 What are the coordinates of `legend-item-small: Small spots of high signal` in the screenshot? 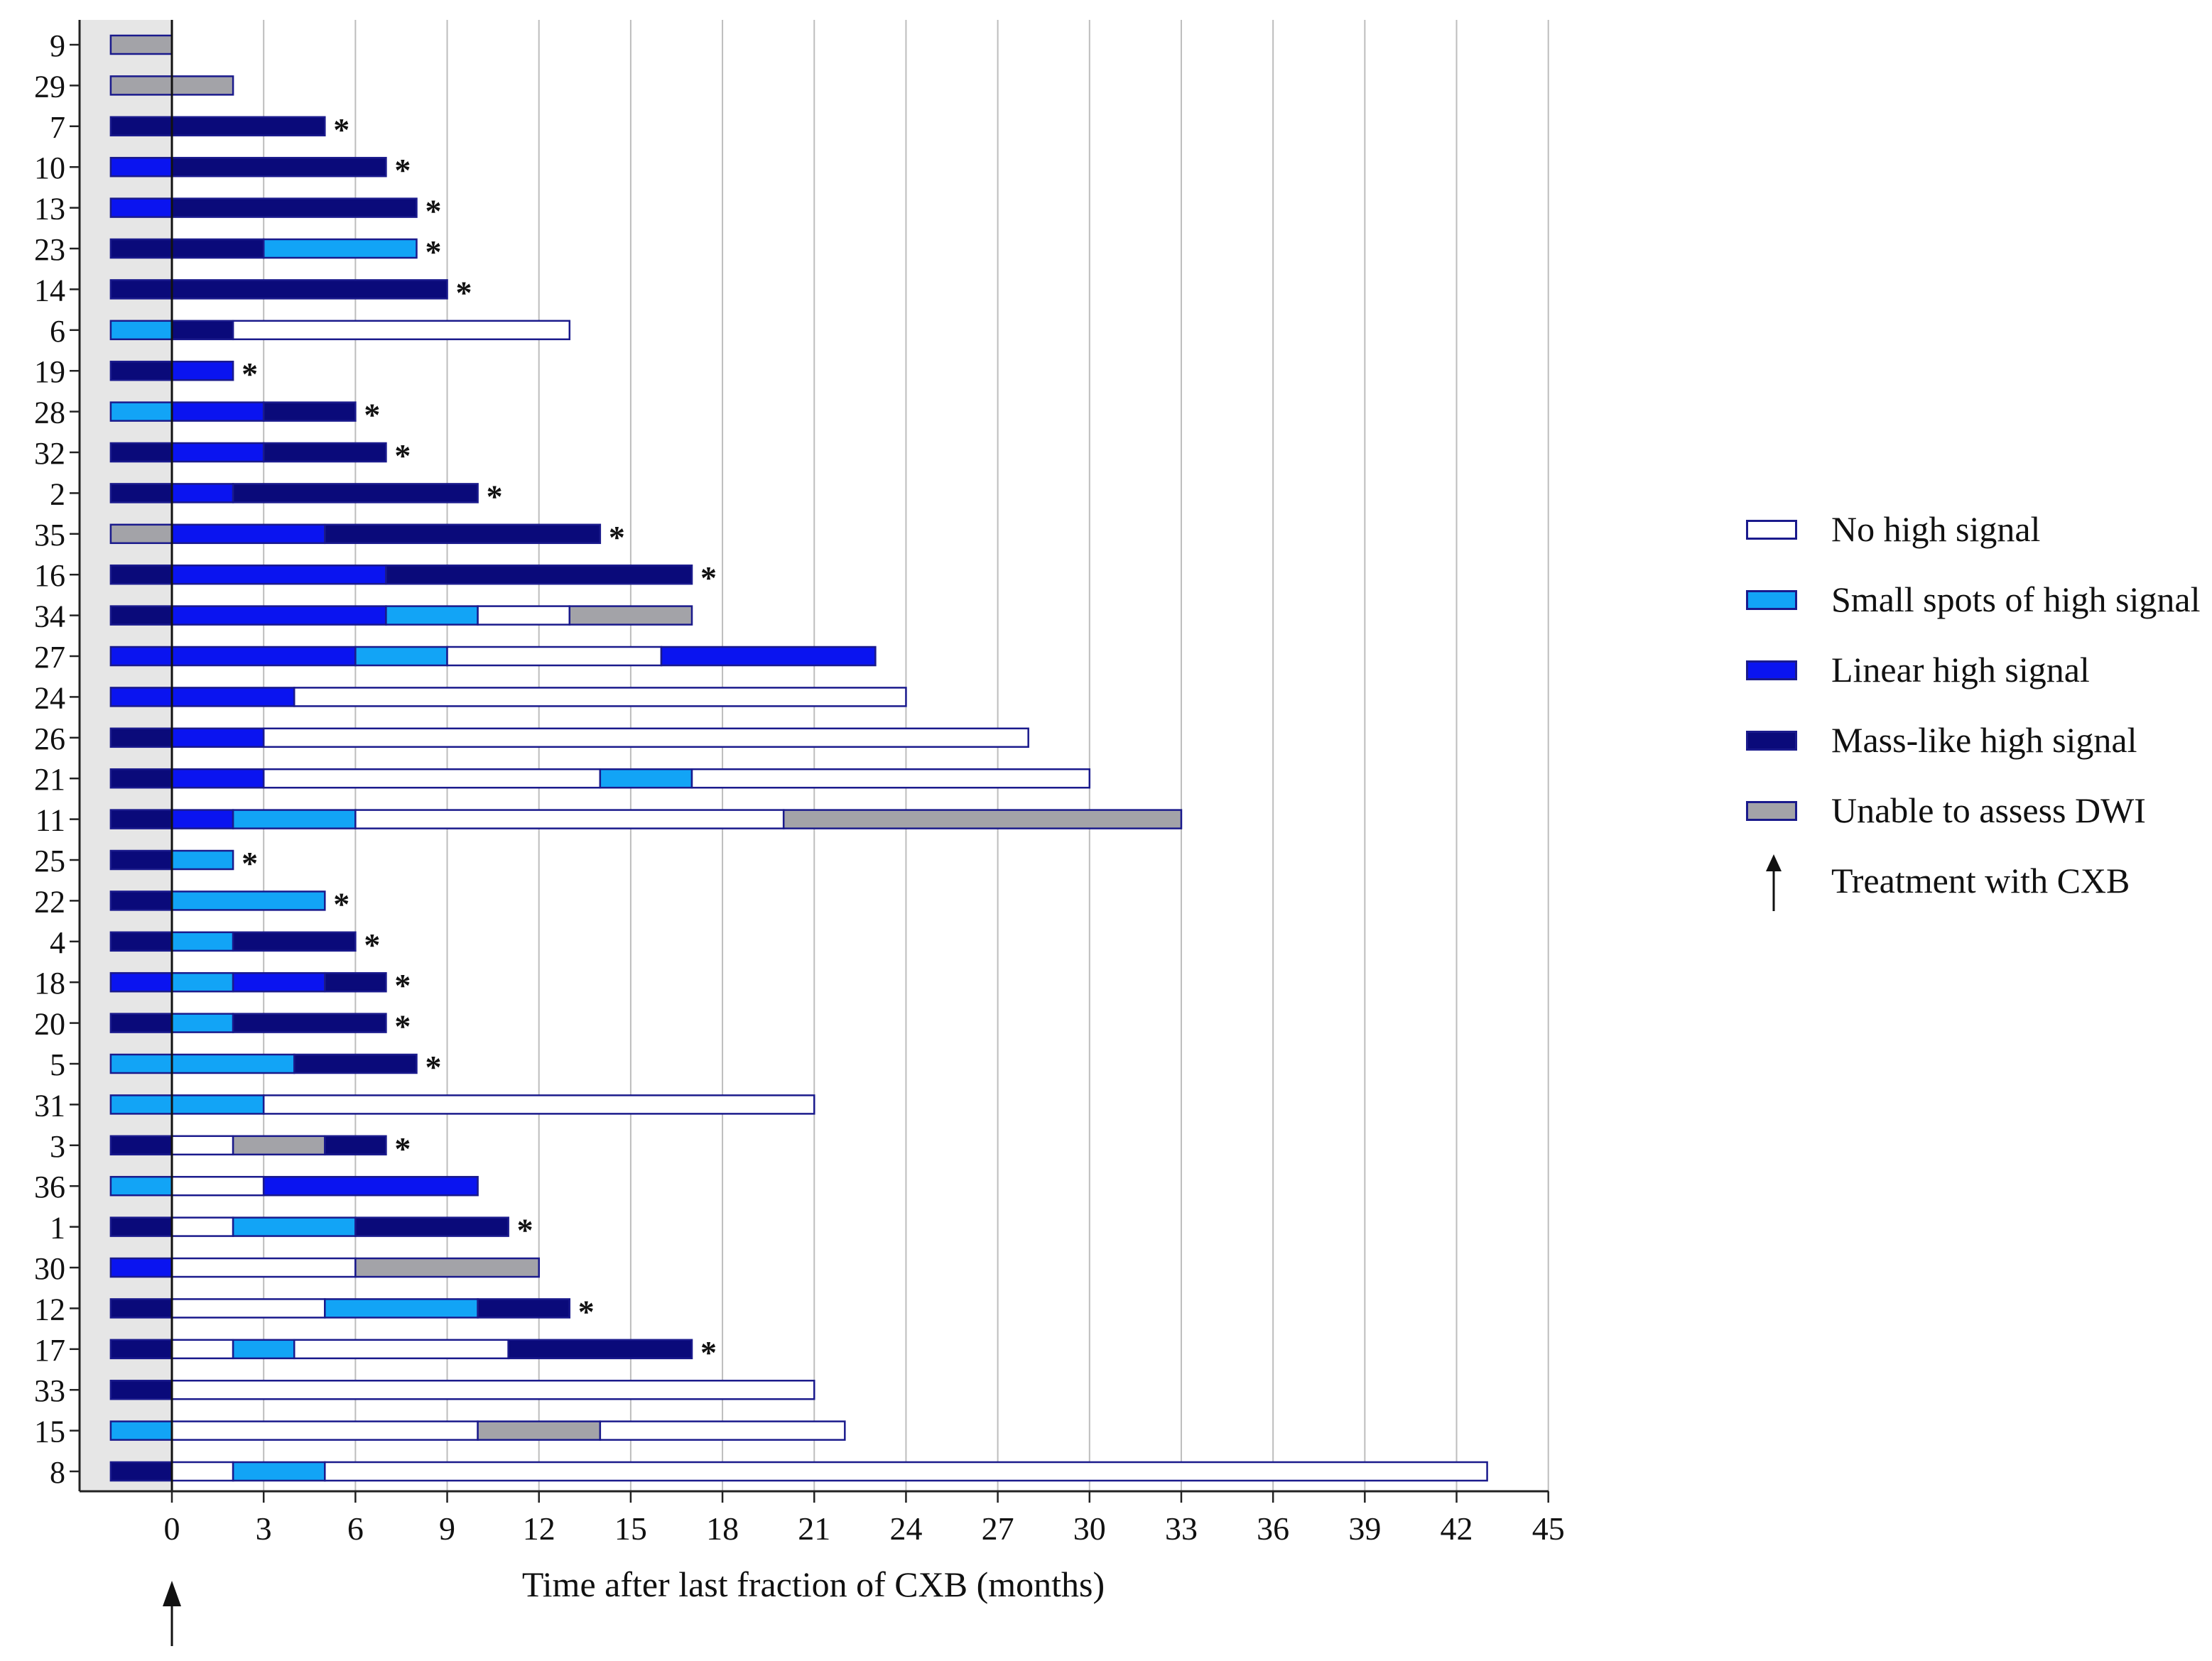 It's located at (1974, 608).